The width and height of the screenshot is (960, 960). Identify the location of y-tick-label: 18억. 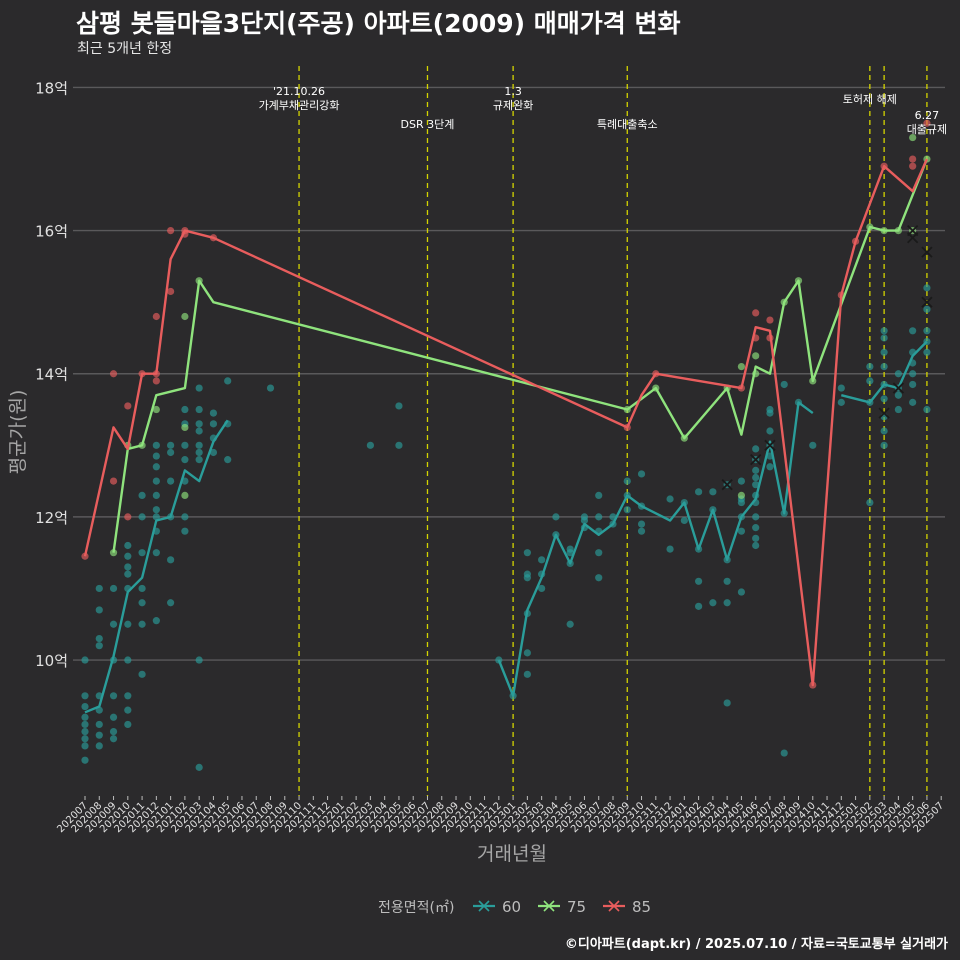
(51, 88).